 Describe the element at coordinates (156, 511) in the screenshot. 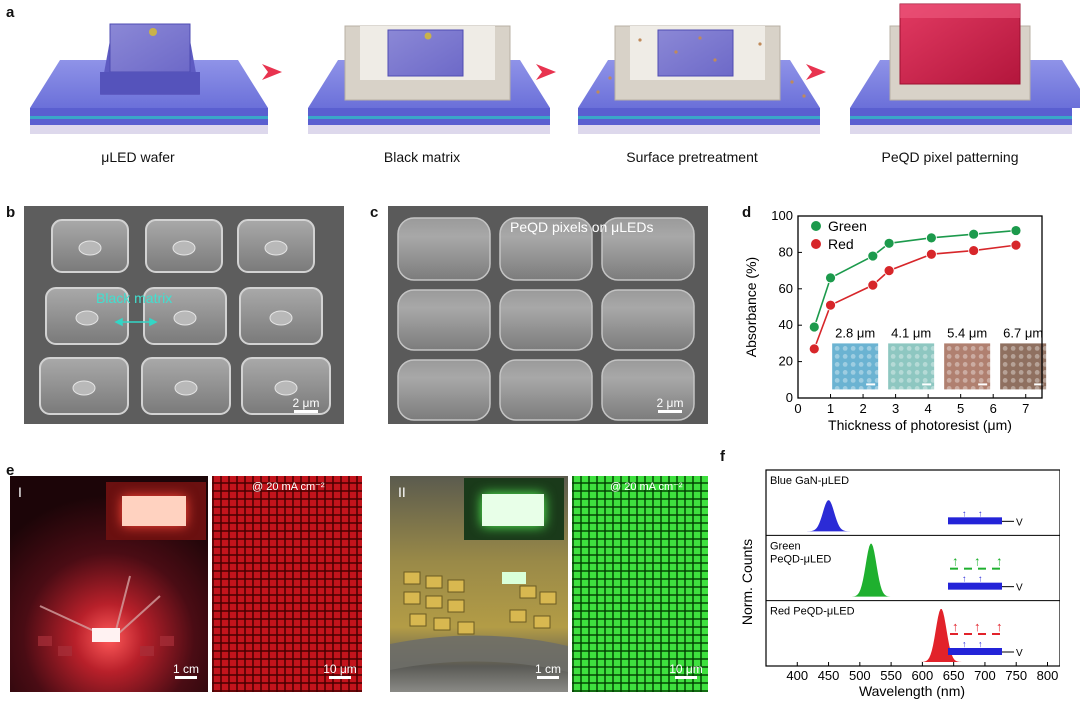

I see `red-inset-frame` at that location.